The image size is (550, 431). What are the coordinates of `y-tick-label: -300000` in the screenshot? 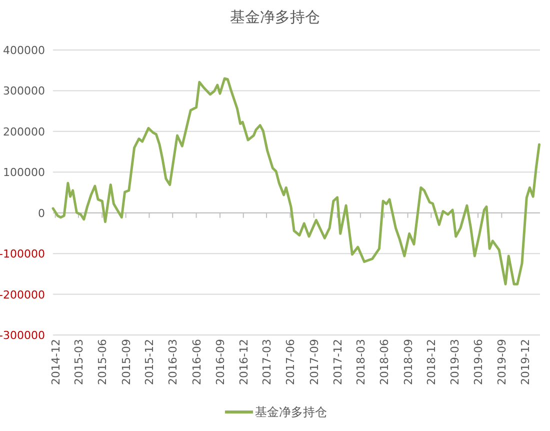 It's located at (22, 335).